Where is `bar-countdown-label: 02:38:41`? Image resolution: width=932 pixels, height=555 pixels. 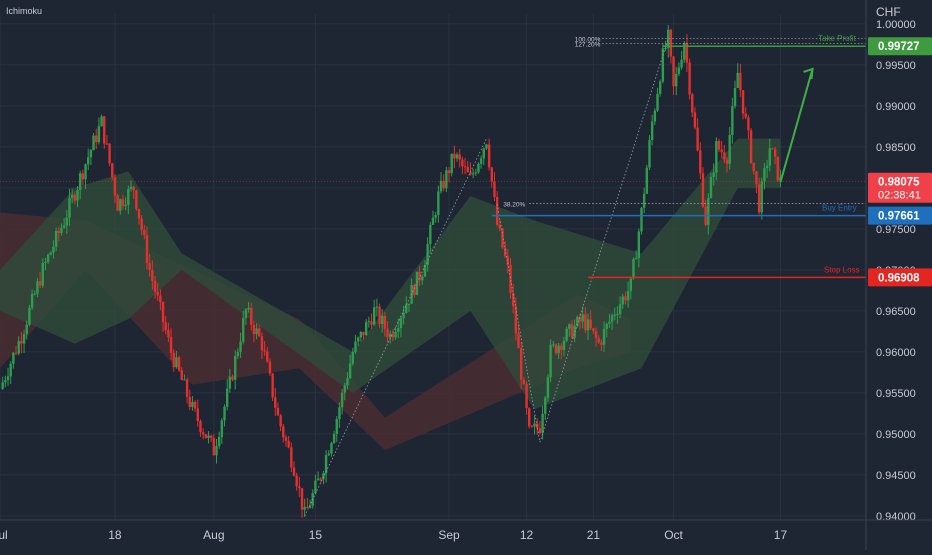
bar-countdown-label: 02:38:41 is located at coordinates (899, 196).